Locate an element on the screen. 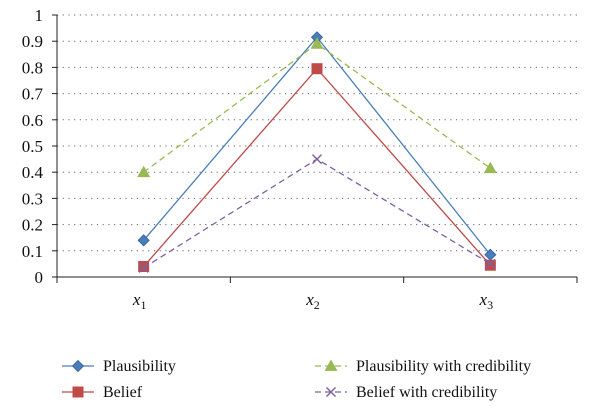  legend-item: Plausibility is located at coordinates (119, 366).